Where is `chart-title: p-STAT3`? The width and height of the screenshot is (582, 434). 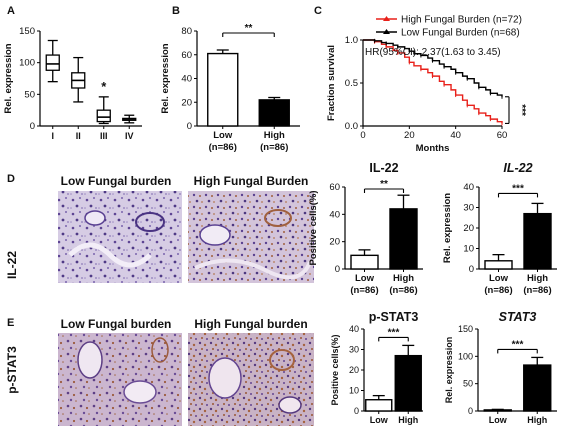
chart-title: p-STAT3 is located at coordinates (394, 317).